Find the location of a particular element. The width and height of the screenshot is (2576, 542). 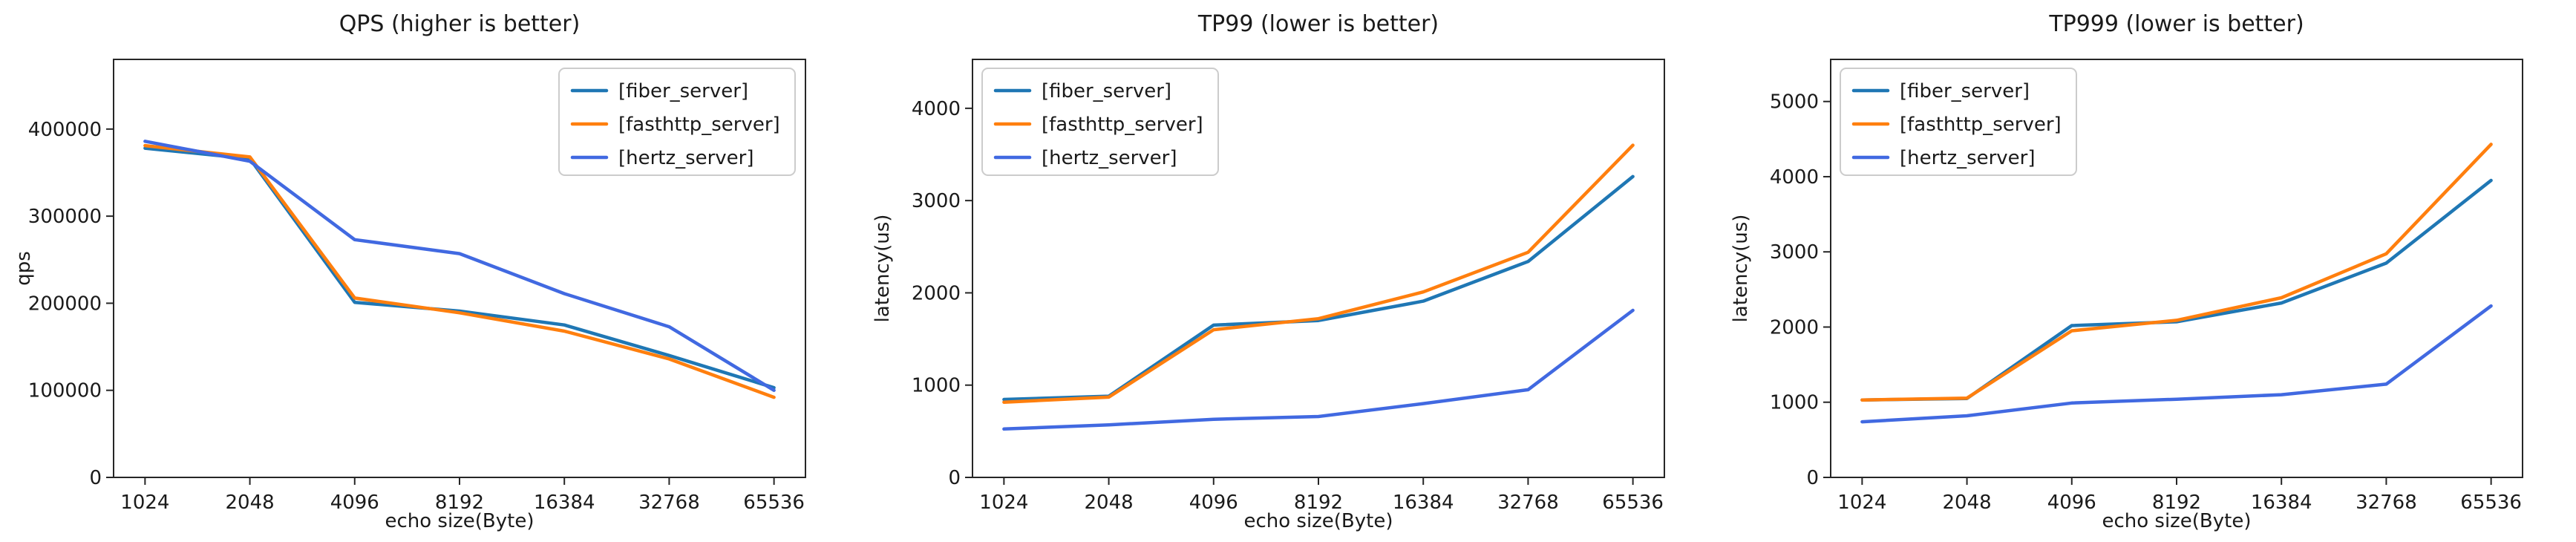

chart-title: QPS (higher is better) is located at coordinates (460, 24).